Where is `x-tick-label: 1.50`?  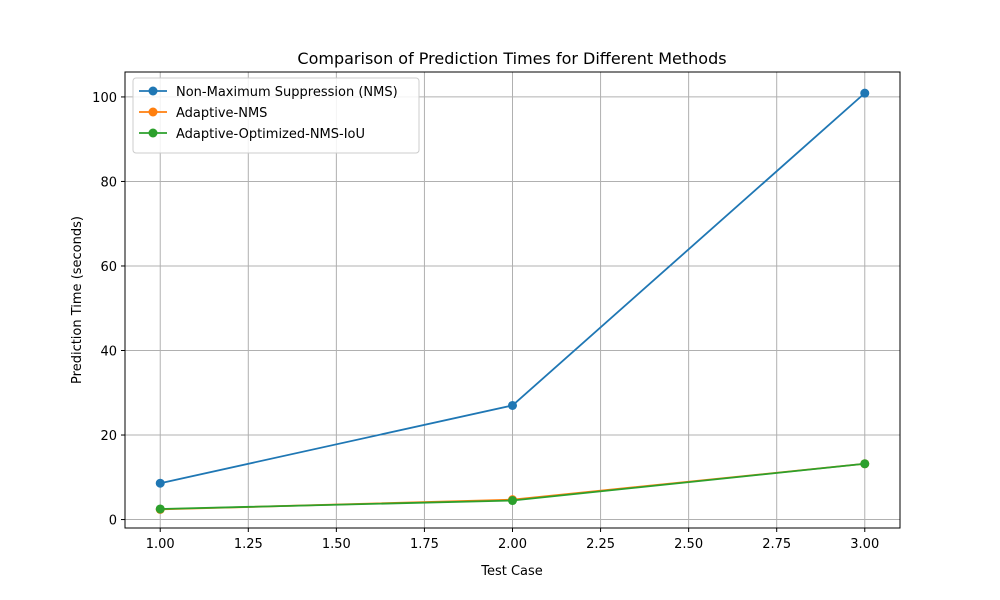
x-tick-label: 1.50 is located at coordinates (336, 544).